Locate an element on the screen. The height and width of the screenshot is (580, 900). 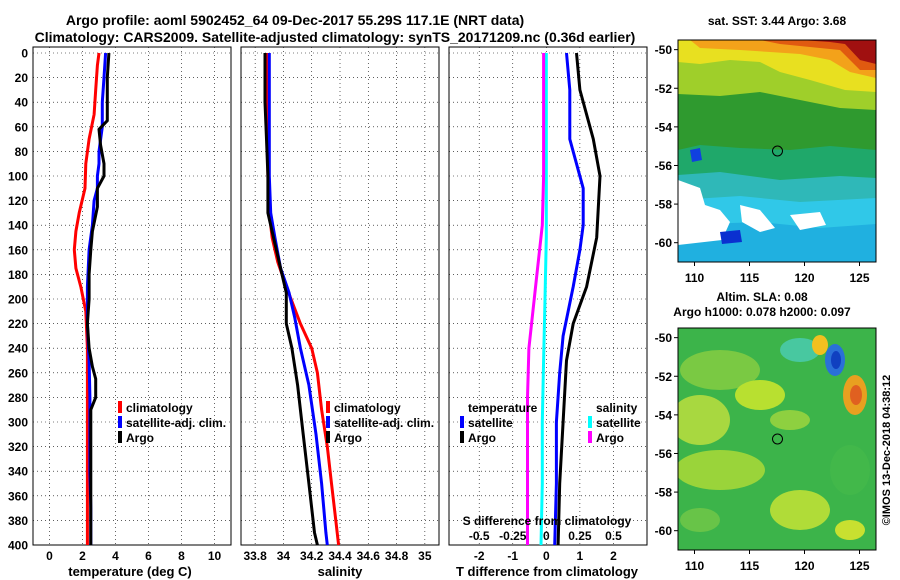
x-tick-label: 10 is located at coordinates (215, 556).